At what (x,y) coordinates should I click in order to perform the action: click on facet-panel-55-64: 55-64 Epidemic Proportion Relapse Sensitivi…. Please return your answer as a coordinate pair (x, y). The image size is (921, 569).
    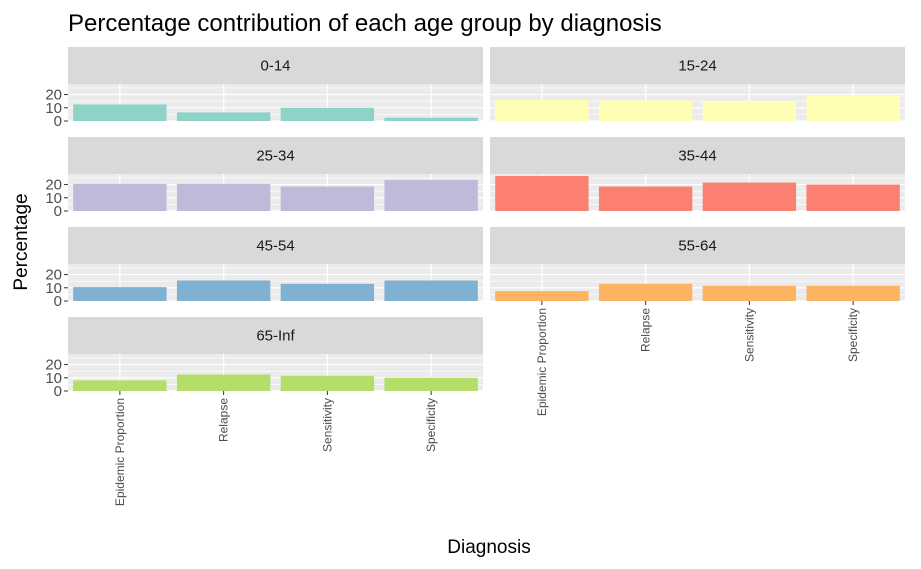
    Looking at the image, I should click on (697, 321).